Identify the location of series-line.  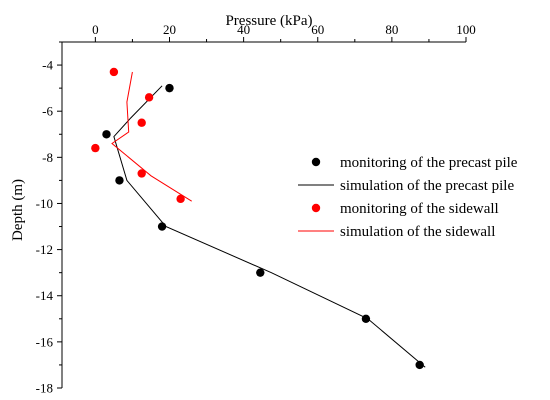
(151, 136).